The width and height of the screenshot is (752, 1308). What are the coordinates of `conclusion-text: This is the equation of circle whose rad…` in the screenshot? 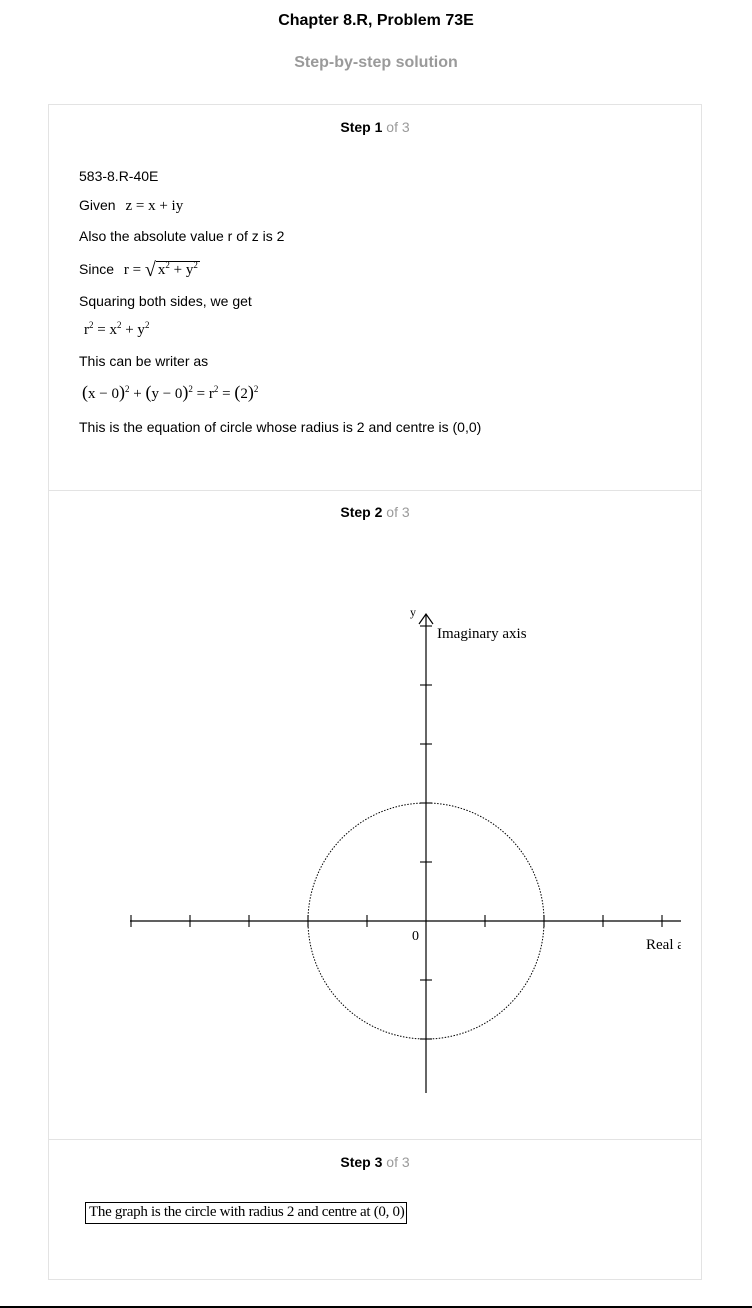 It's located at (280, 427).